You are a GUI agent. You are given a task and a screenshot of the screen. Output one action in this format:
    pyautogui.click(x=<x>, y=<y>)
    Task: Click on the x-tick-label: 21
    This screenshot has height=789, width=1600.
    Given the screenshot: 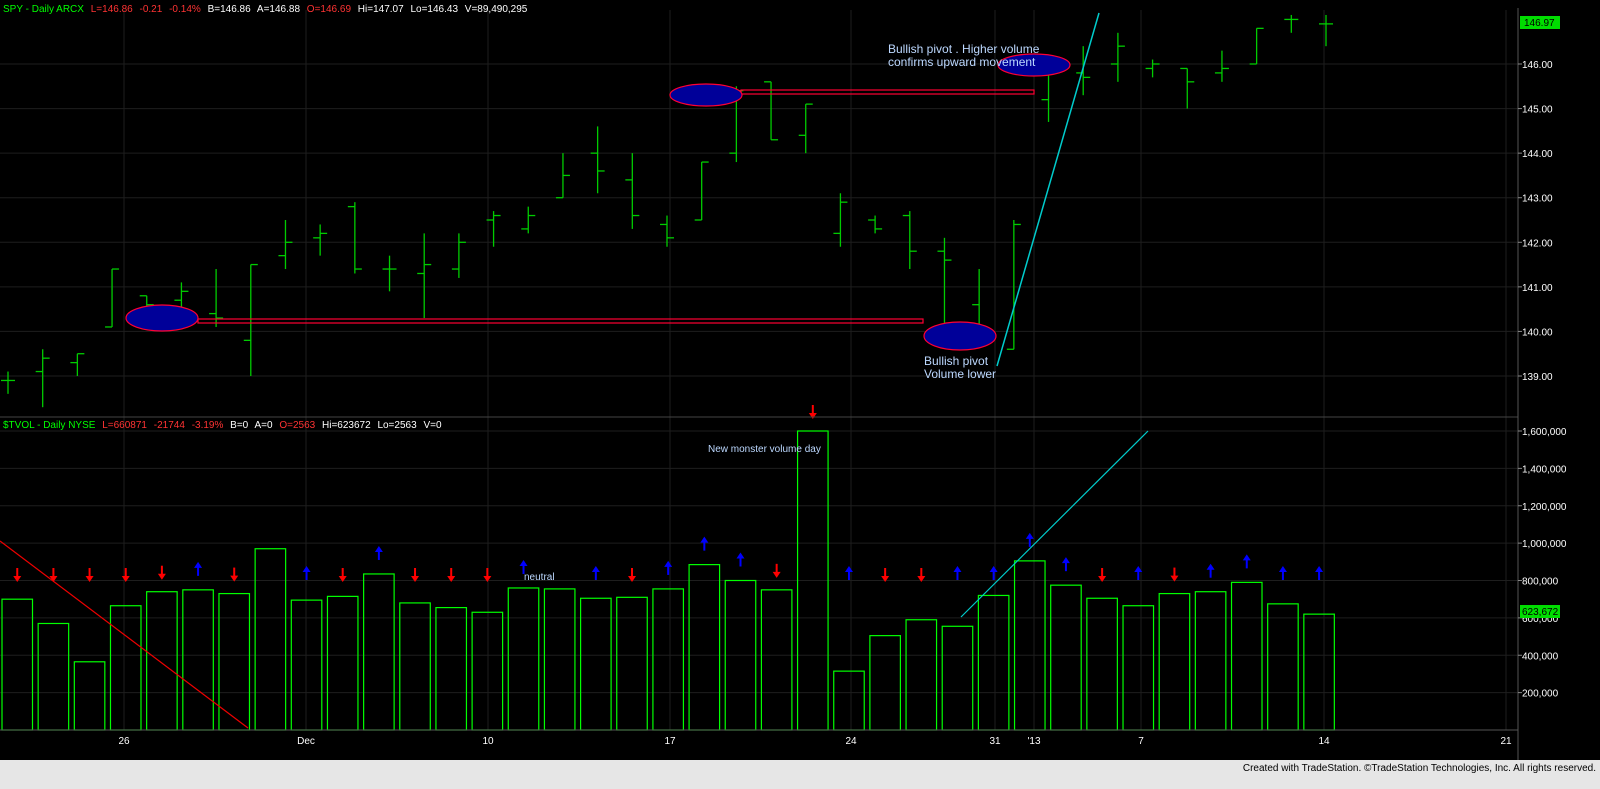 What is the action you would take?
    pyautogui.click(x=1506, y=741)
    